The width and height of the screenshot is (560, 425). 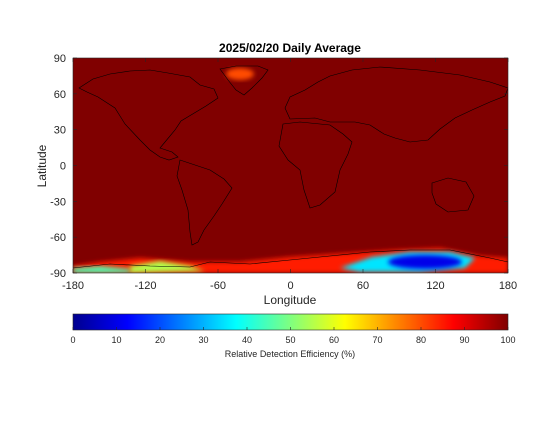 What do you see at coordinates (290, 322) in the screenshot?
I see `colorbar-gradient` at bounding box center [290, 322].